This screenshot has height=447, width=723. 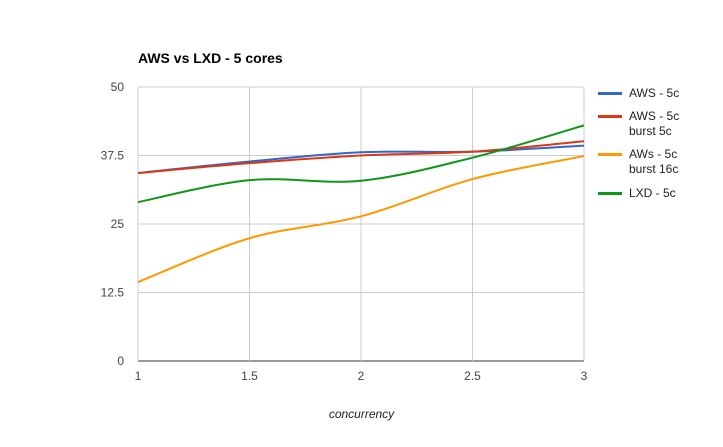 I want to click on legend-label: AWs - 5c burst 16c, so click(x=674, y=162).